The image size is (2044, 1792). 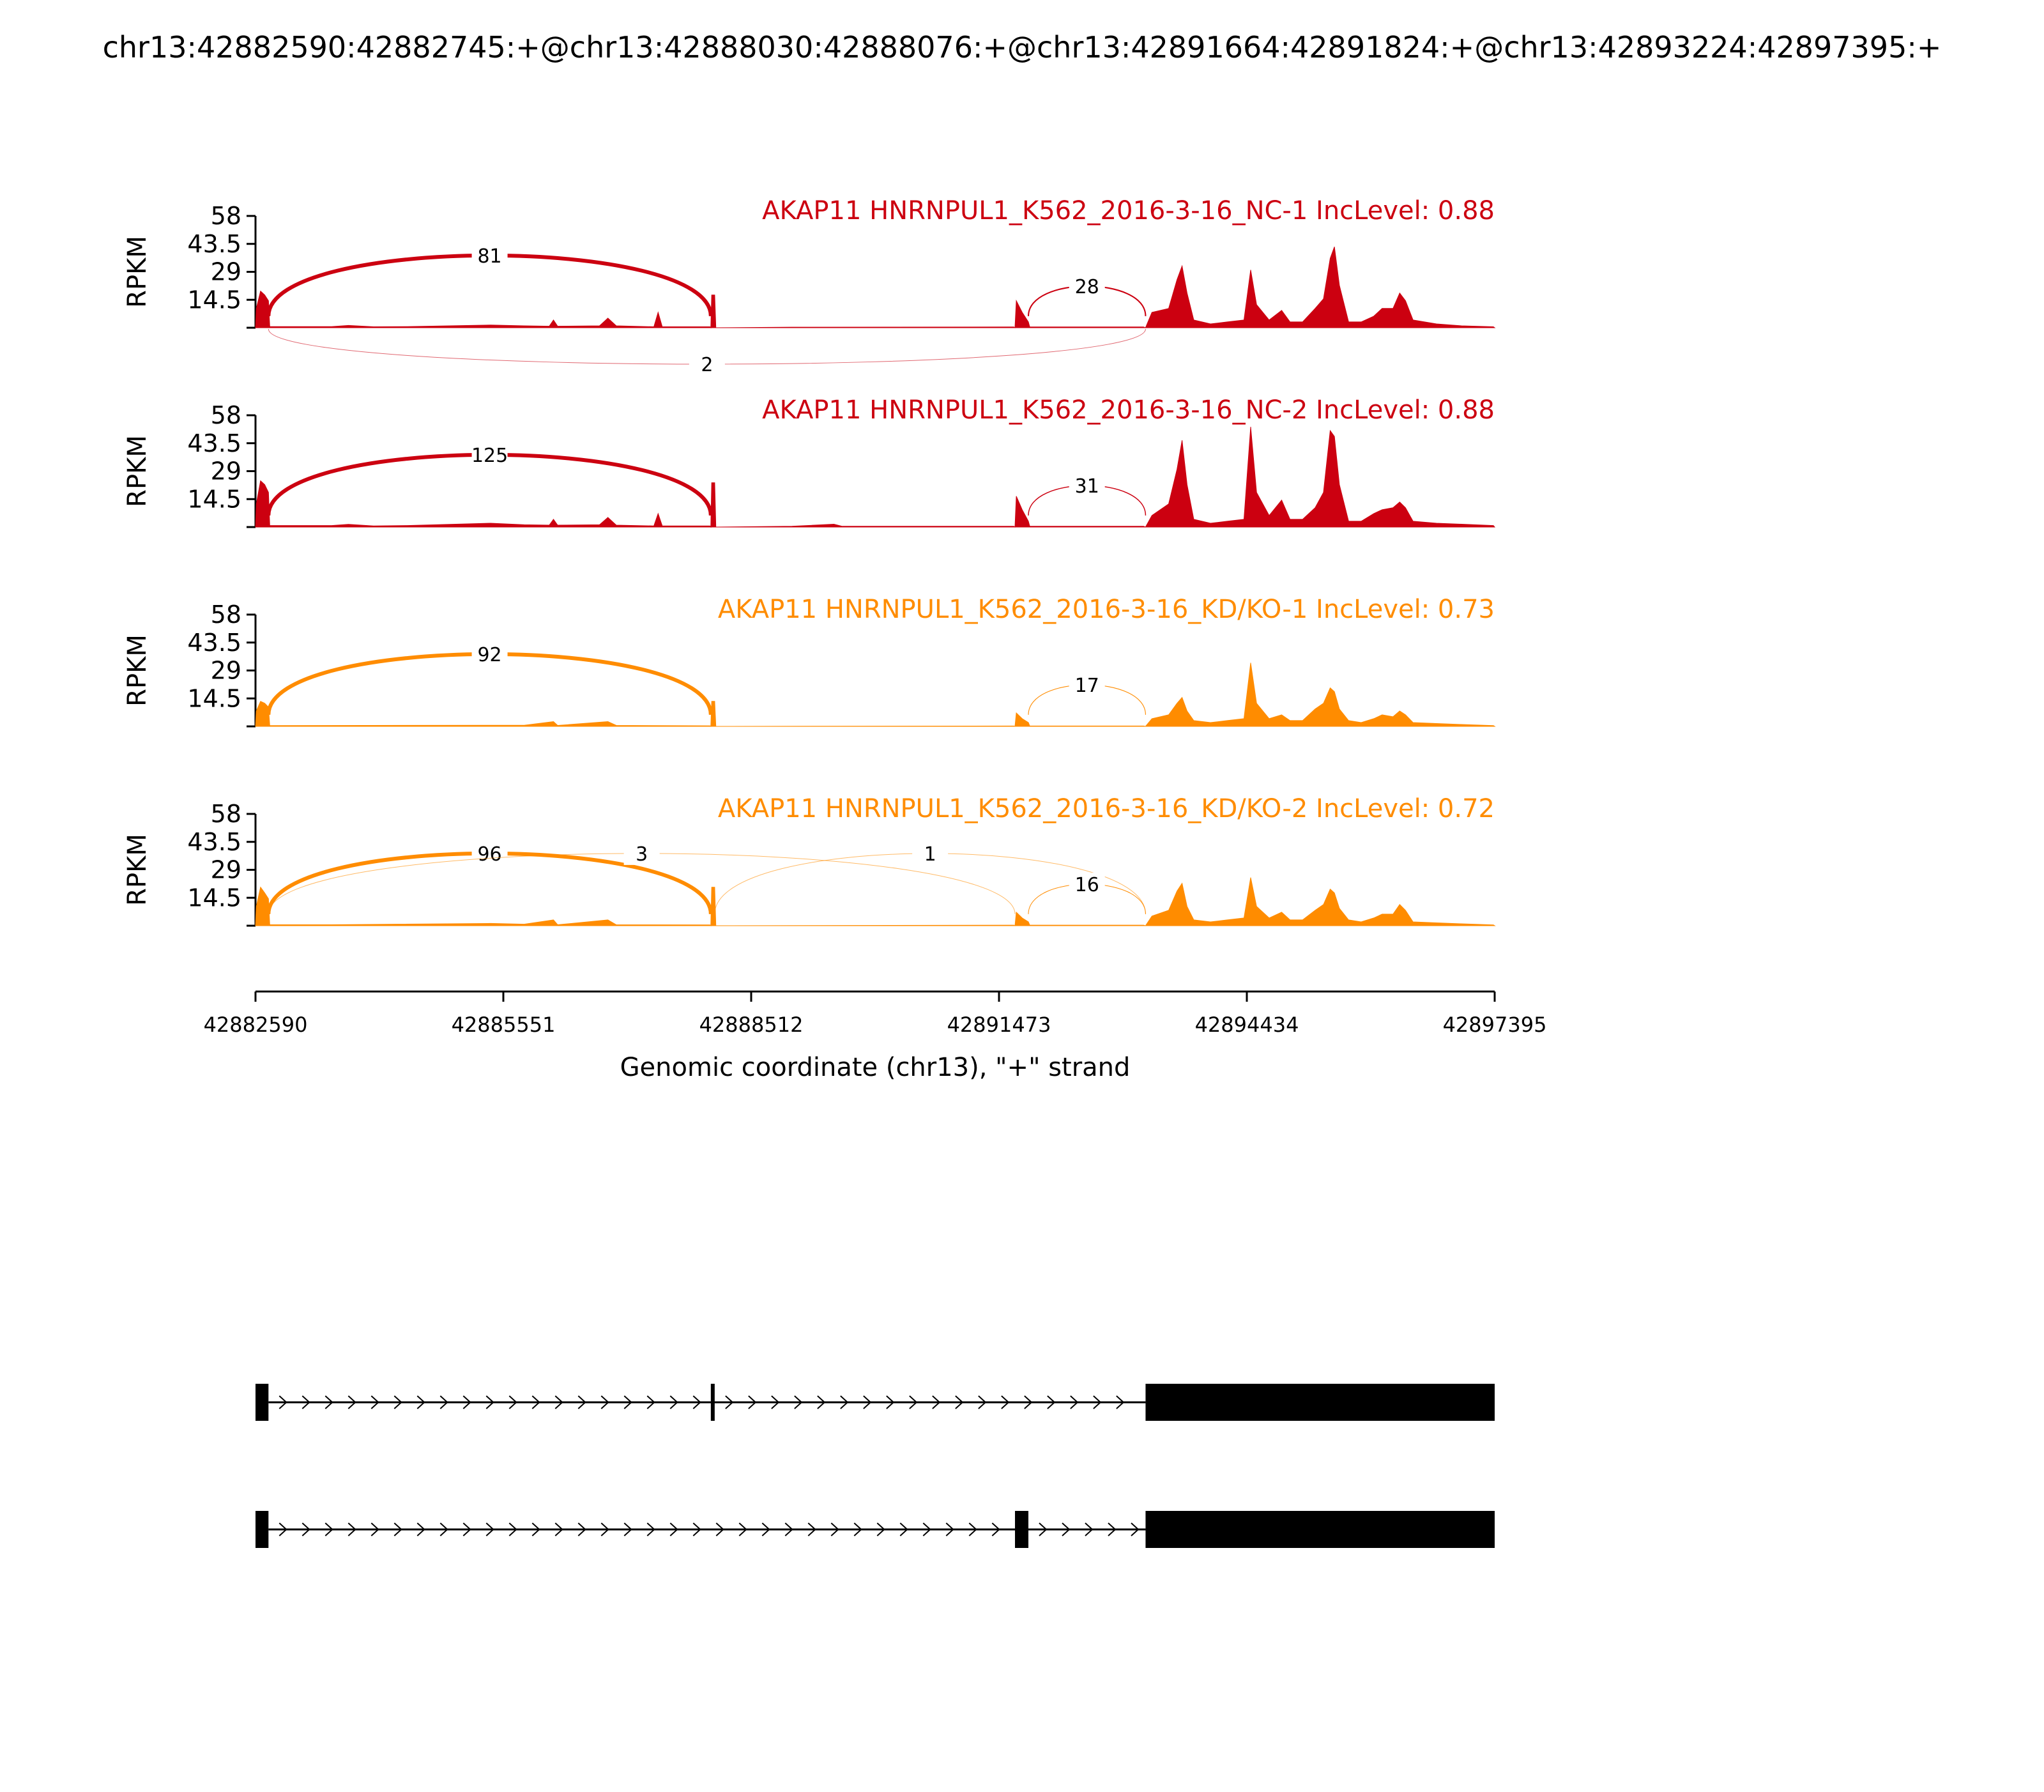 I want to click on junction-label: 16, so click(x=1087, y=885).